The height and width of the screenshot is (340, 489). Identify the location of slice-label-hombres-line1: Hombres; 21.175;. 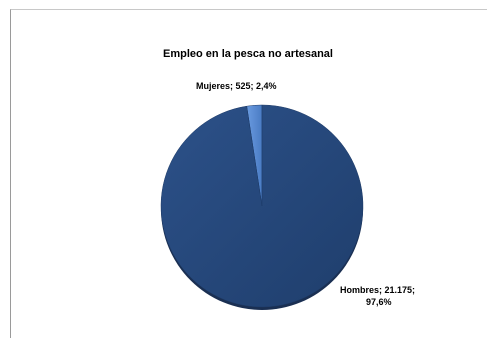
(377, 290).